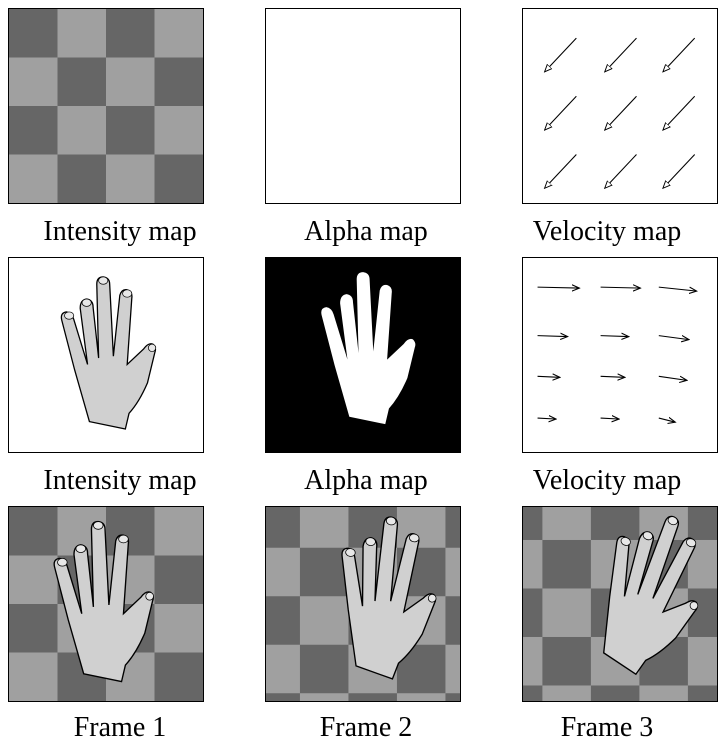 The width and height of the screenshot is (723, 747). I want to click on frame-2-image, so click(363, 604).